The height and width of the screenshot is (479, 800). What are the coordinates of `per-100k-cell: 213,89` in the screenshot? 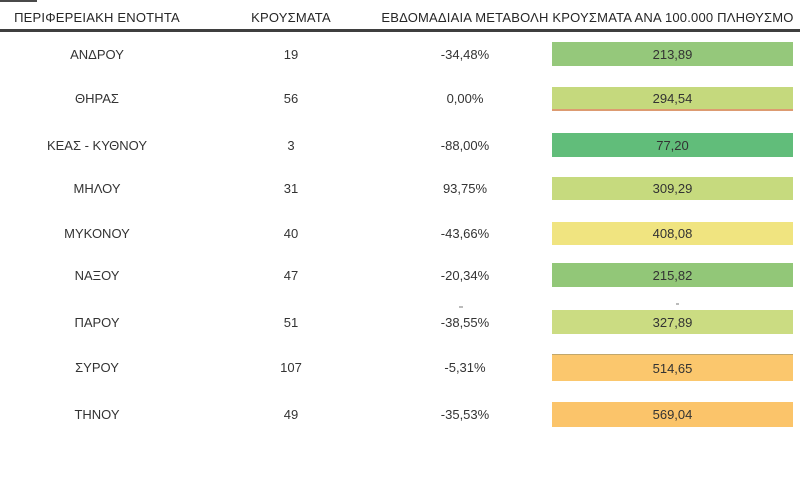 It's located at (672, 54).